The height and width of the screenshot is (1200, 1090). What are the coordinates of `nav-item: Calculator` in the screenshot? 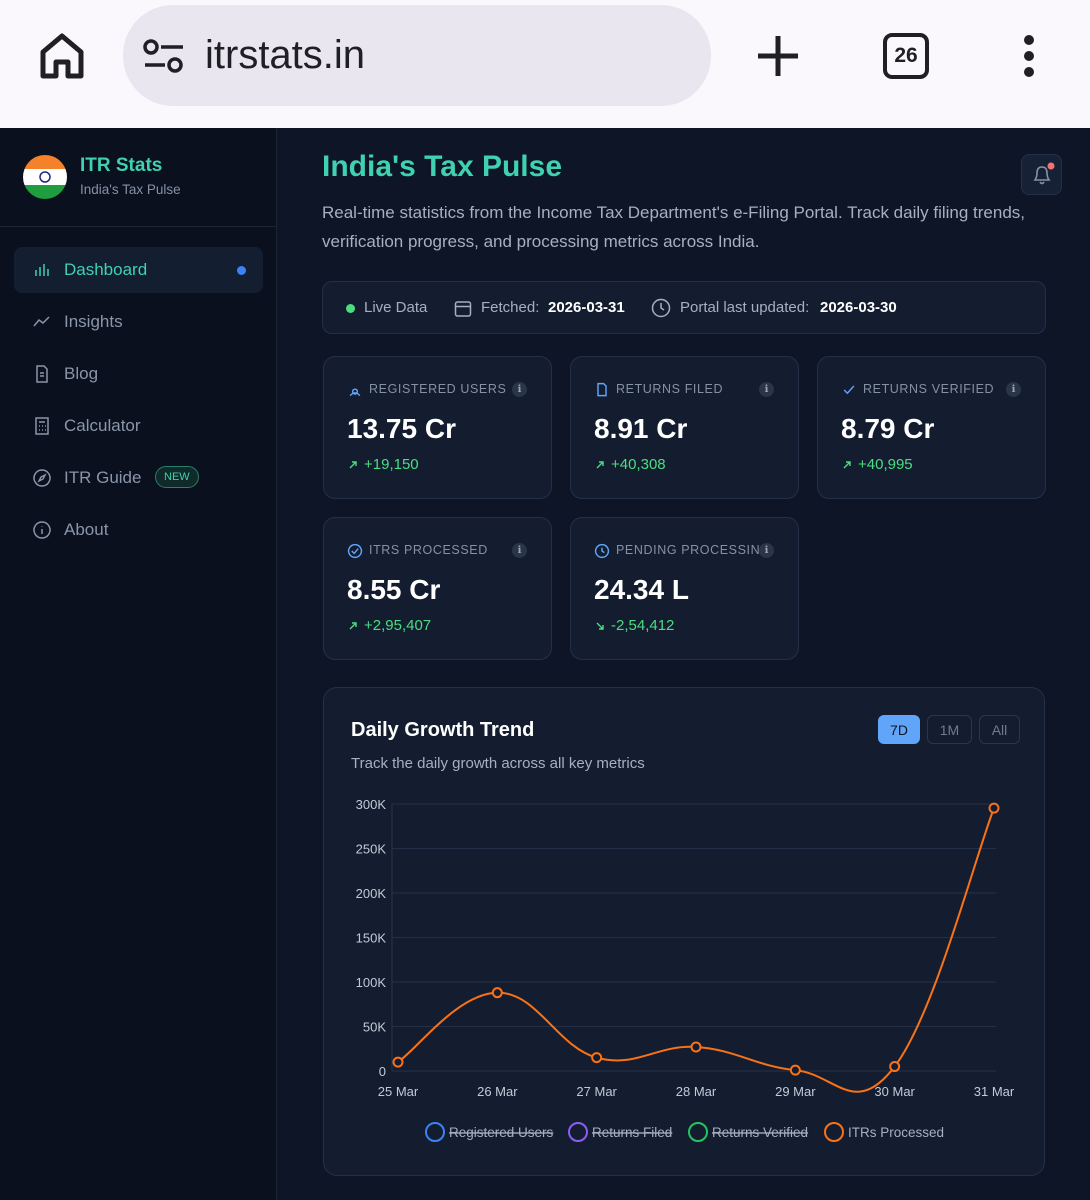 It's located at (138, 426).